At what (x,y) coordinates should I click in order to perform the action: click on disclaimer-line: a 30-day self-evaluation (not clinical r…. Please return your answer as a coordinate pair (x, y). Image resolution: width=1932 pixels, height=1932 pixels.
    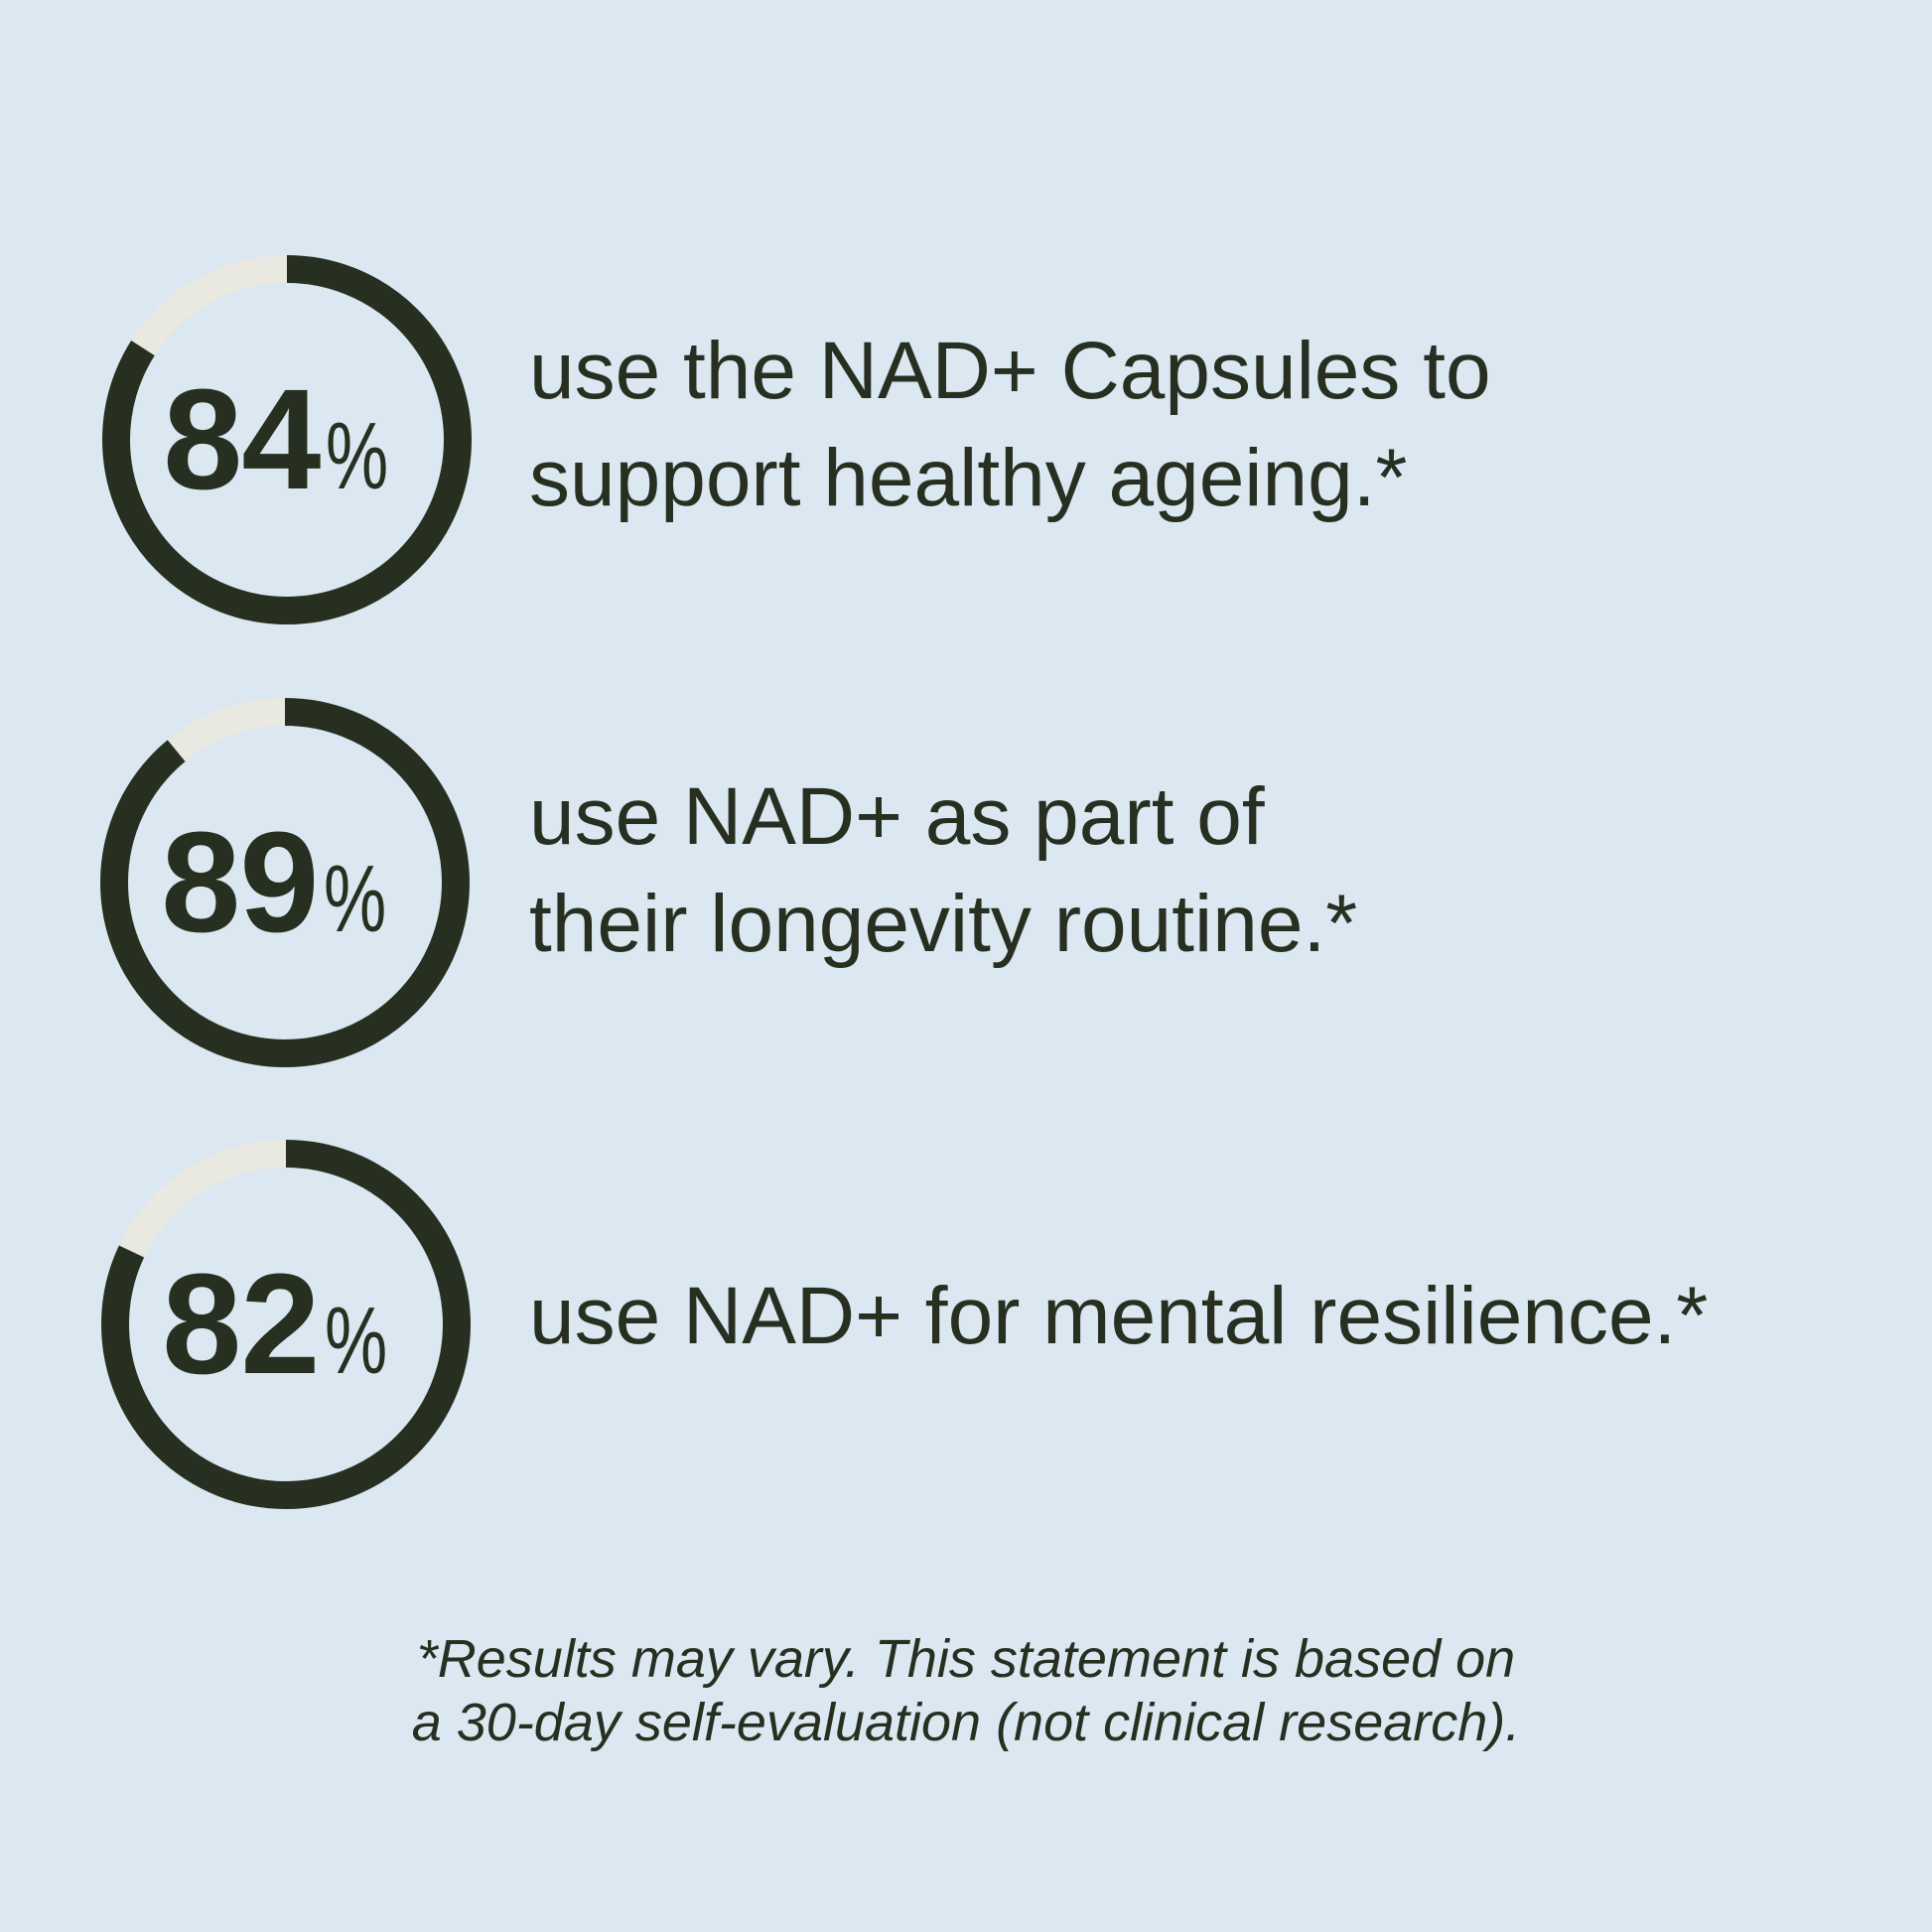
    Looking at the image, I should click on (966, 1722).